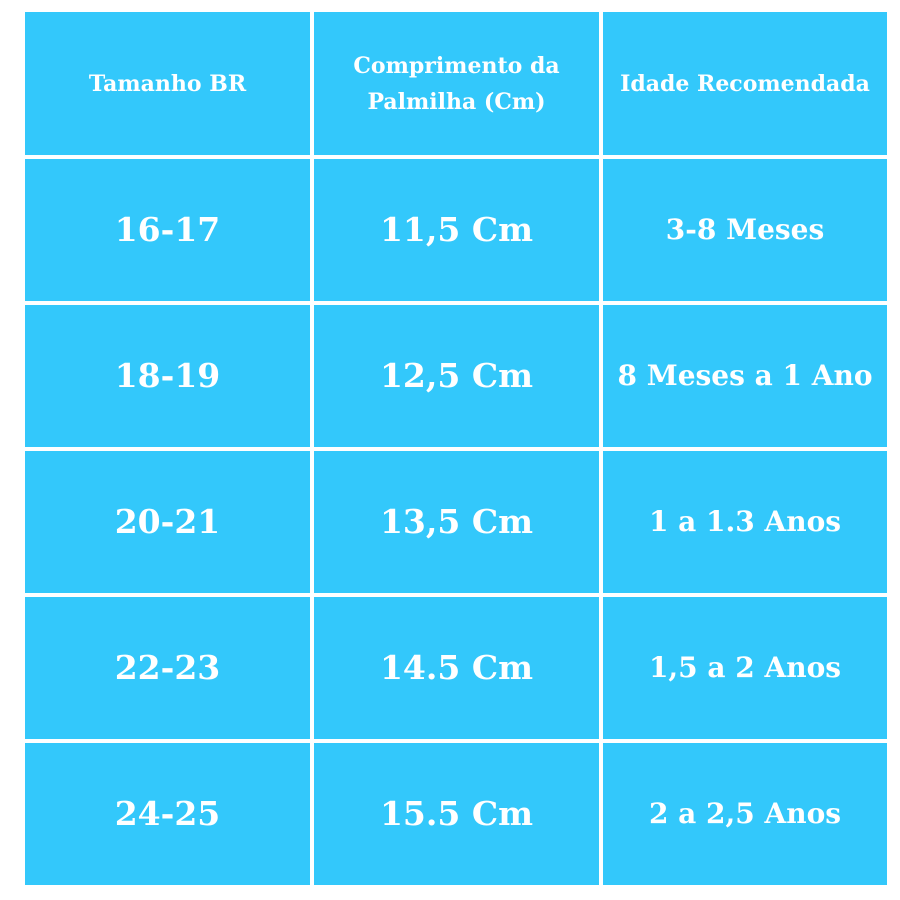  I want to click on row-2-size: 18-19, so click(167, 376).